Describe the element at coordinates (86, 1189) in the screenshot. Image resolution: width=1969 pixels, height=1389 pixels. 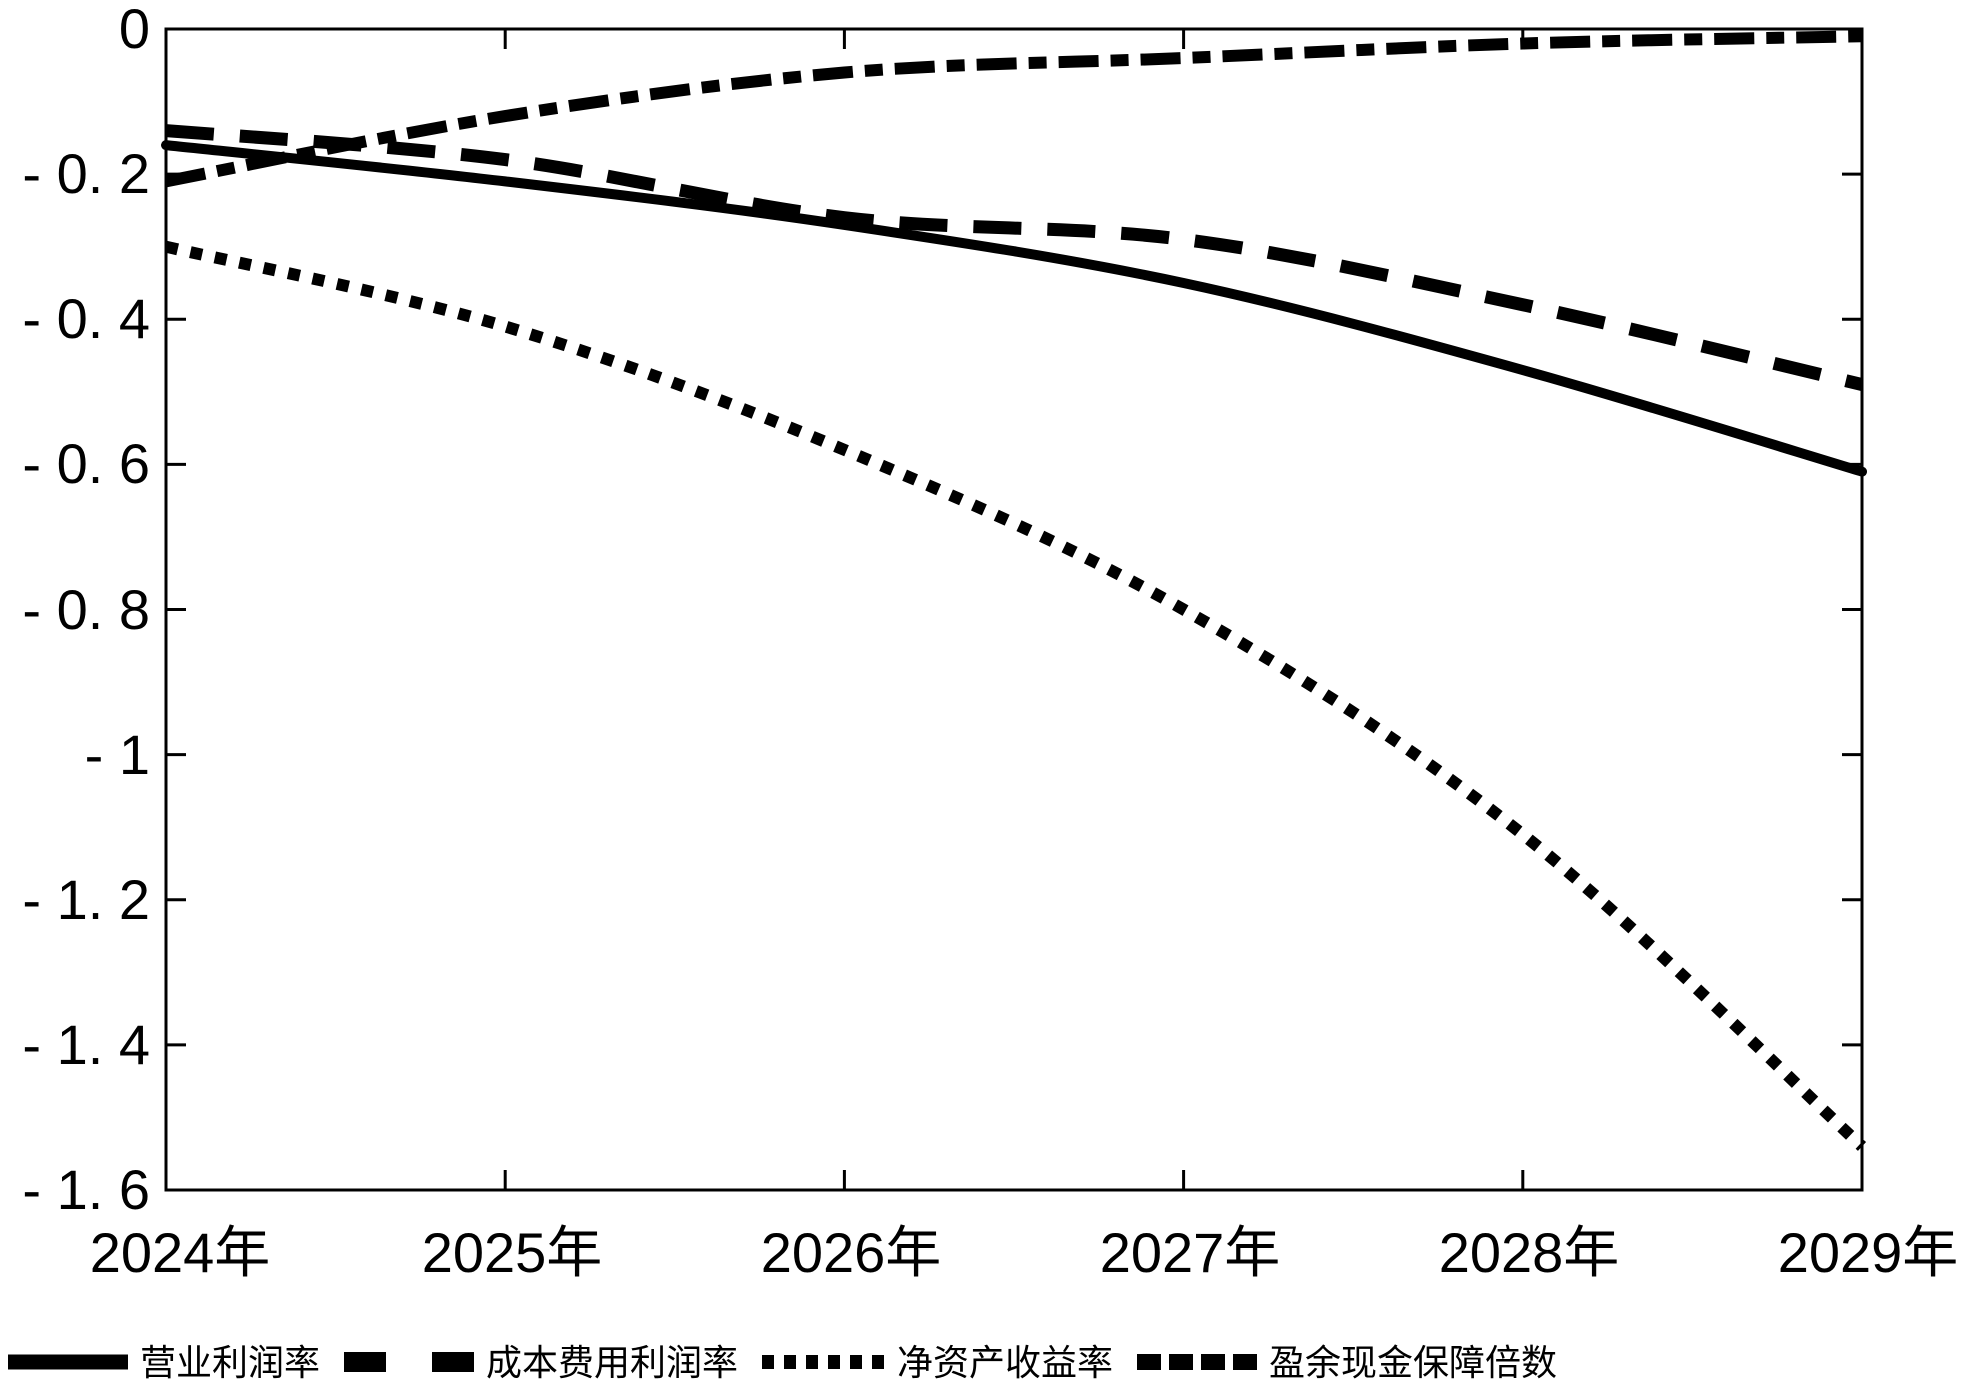
I see `y-tick-label: - 1. 6` at that location.